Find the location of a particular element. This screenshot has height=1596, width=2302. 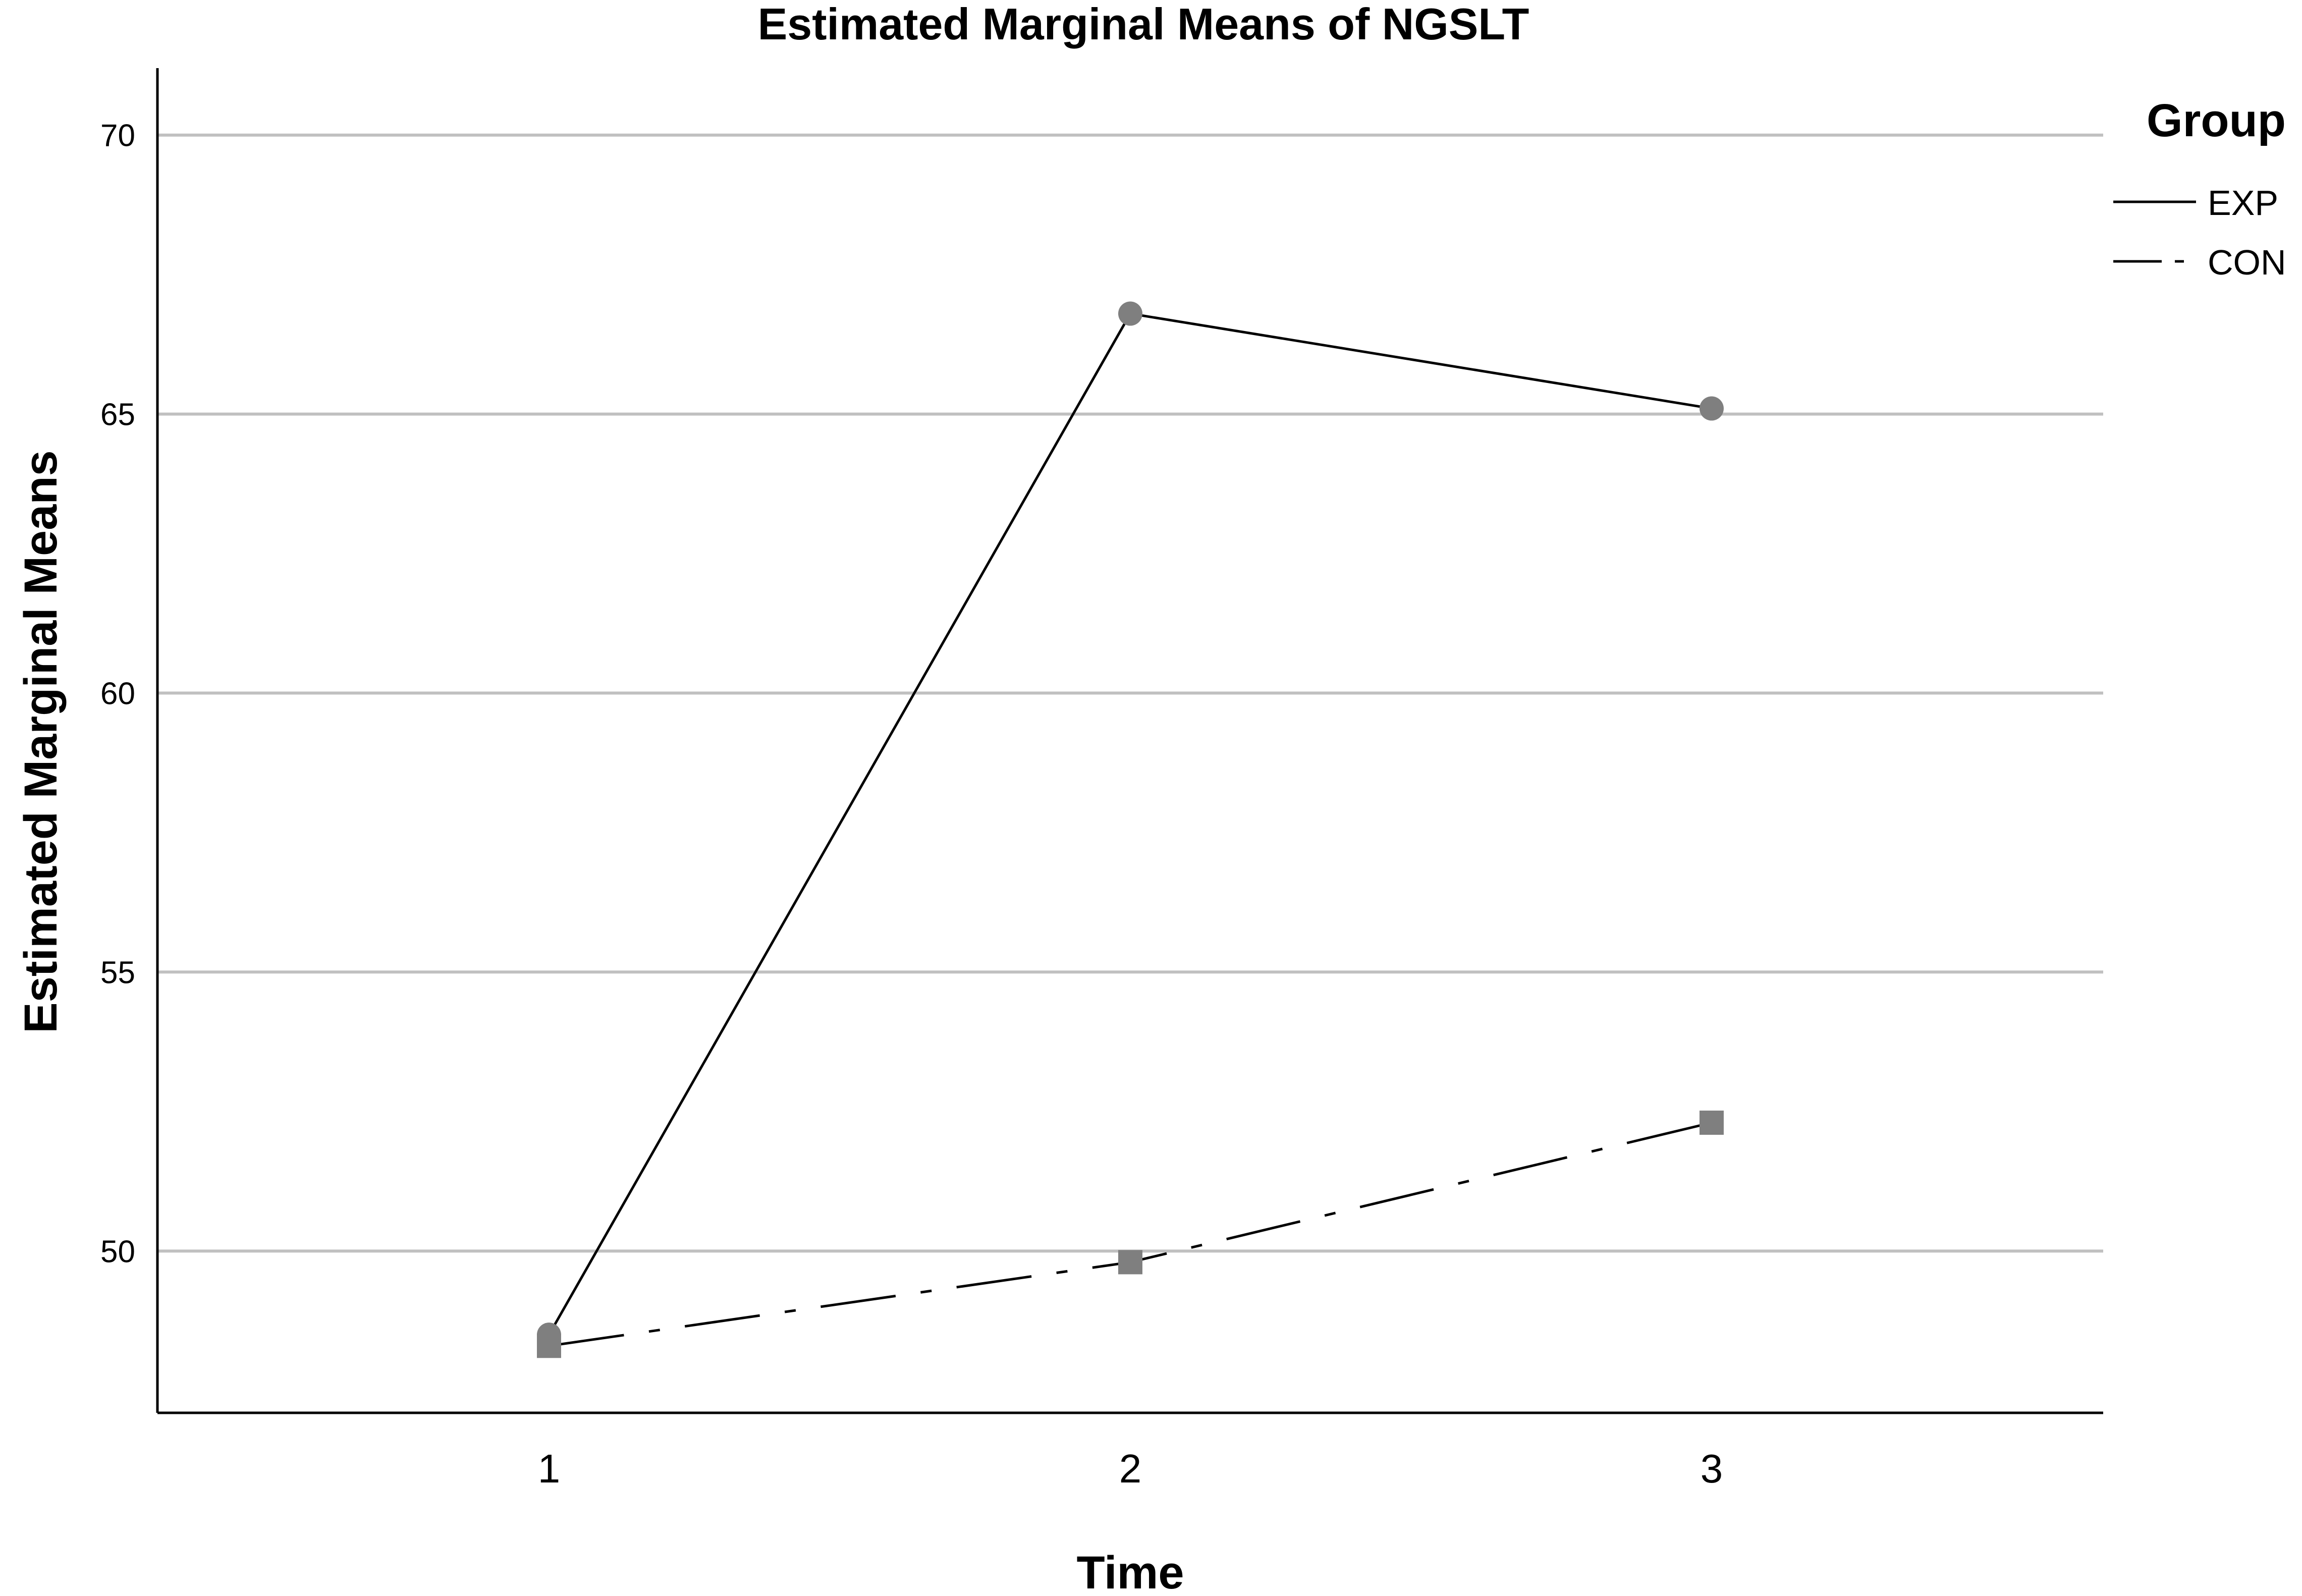

y-tick-label: 60 is located at coordinates (117, 694).